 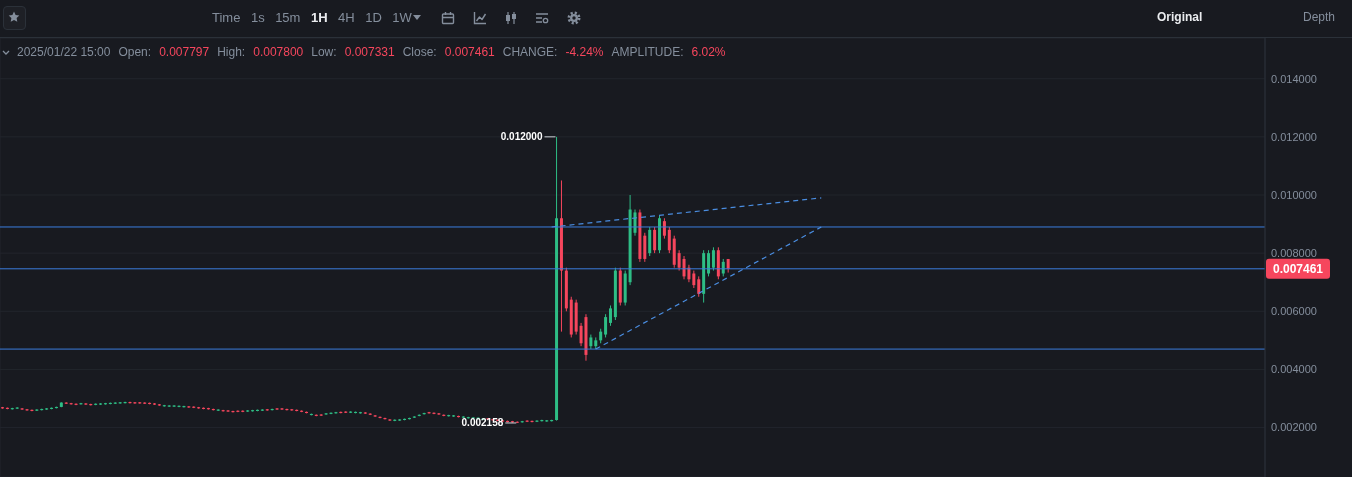 What do you see at coordinates (402, 18) in the screenshot?
I see `text: 1W` at bounding box center [402, 18].